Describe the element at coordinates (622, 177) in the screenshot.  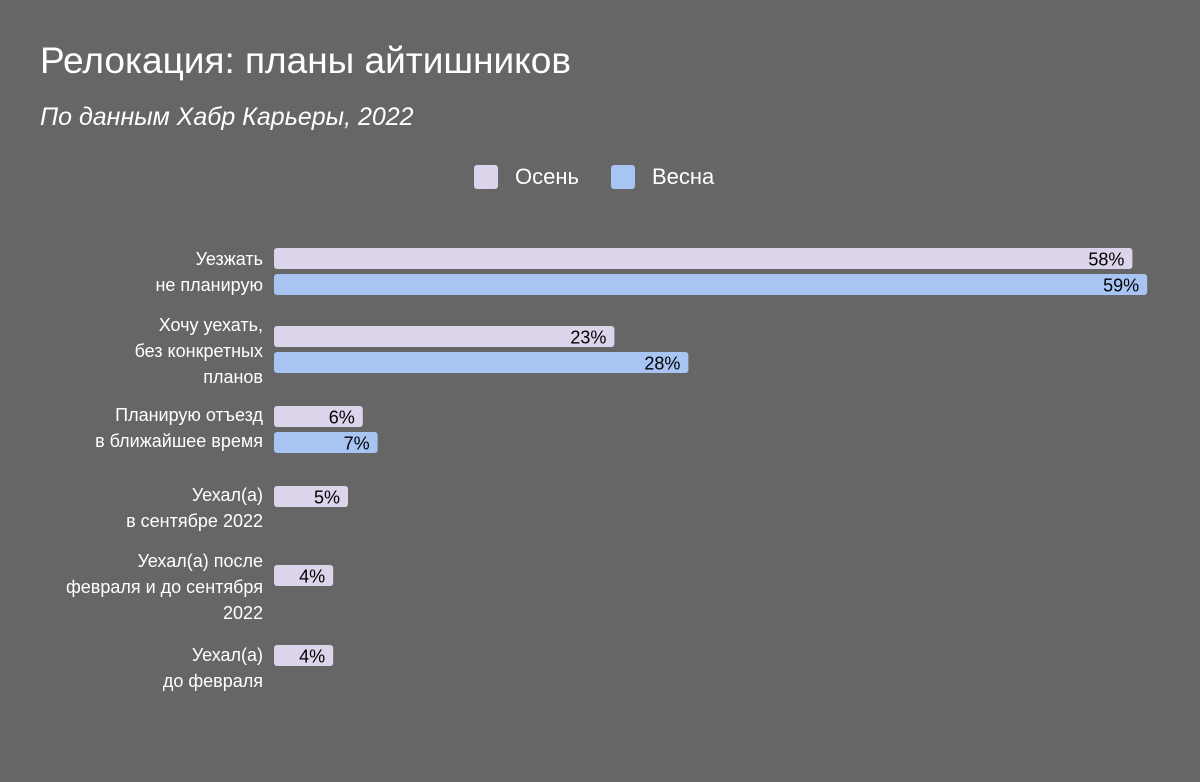
I see `legend-swatch-spring` at that location.